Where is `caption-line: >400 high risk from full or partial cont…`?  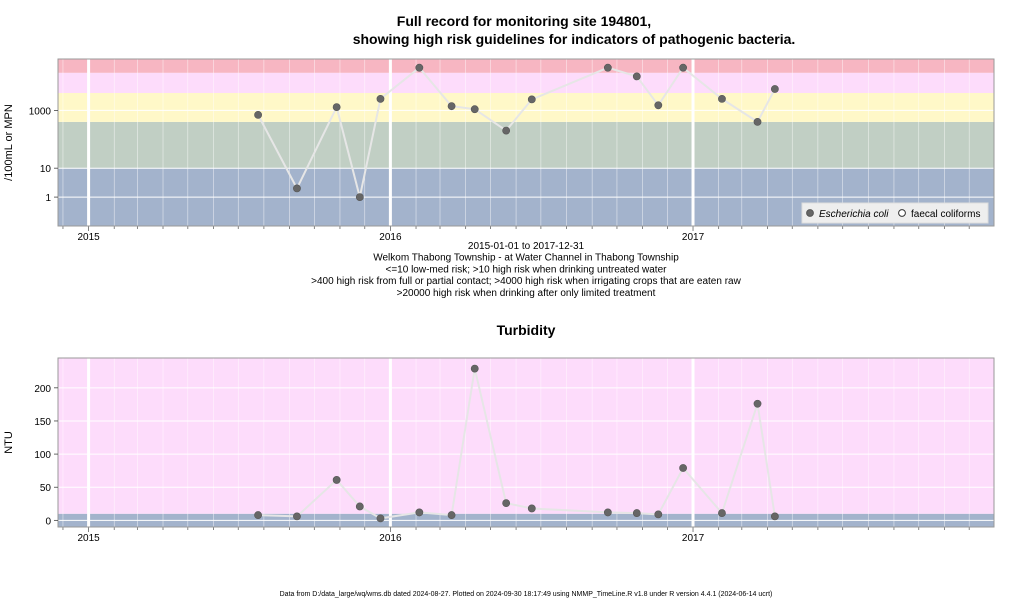
caption-line: >400 high risk from full or partial cont… is located at coordinates (526, 281).